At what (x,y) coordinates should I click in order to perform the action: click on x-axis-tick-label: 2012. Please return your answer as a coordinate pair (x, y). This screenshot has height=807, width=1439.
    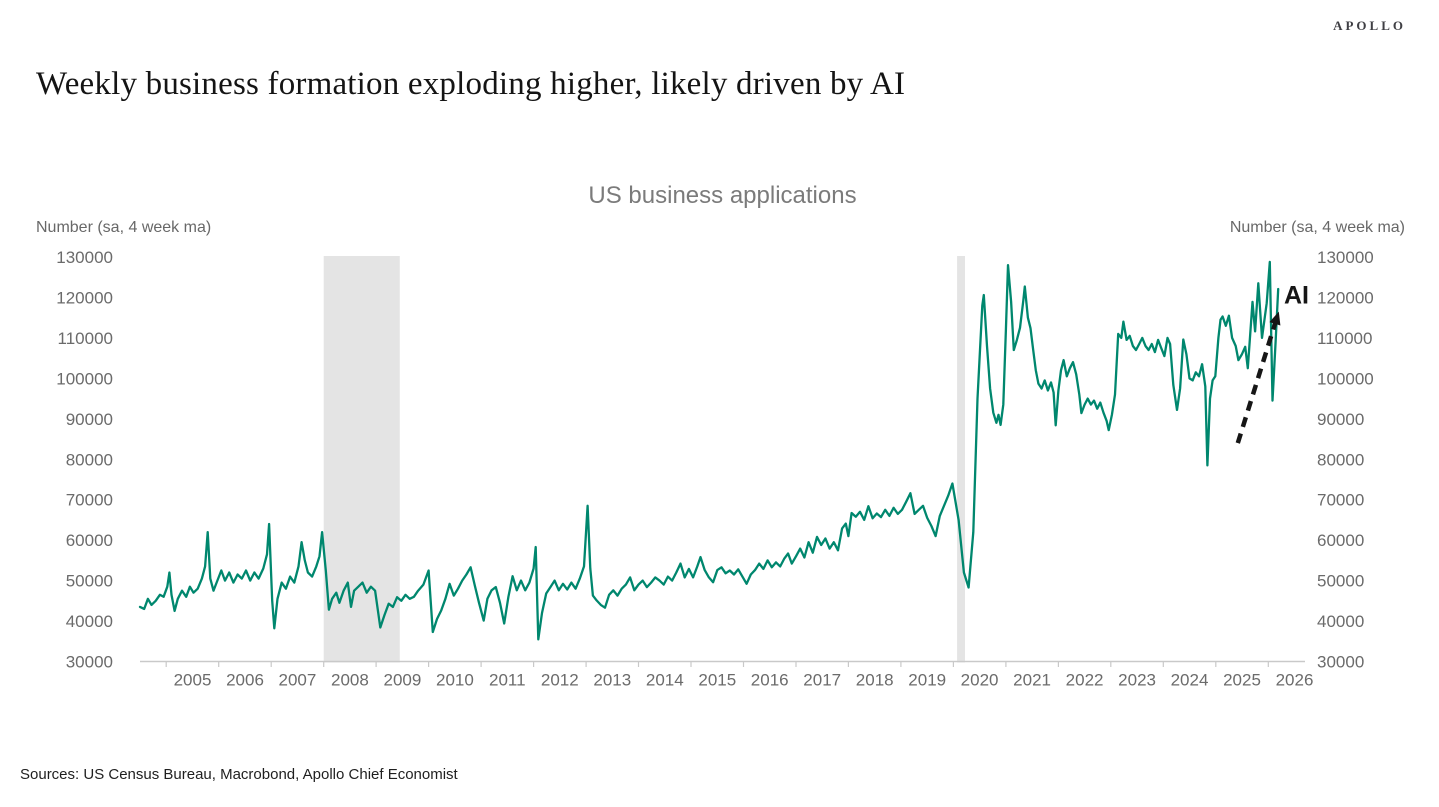
    Looking at the image, I should click on (560, 680).